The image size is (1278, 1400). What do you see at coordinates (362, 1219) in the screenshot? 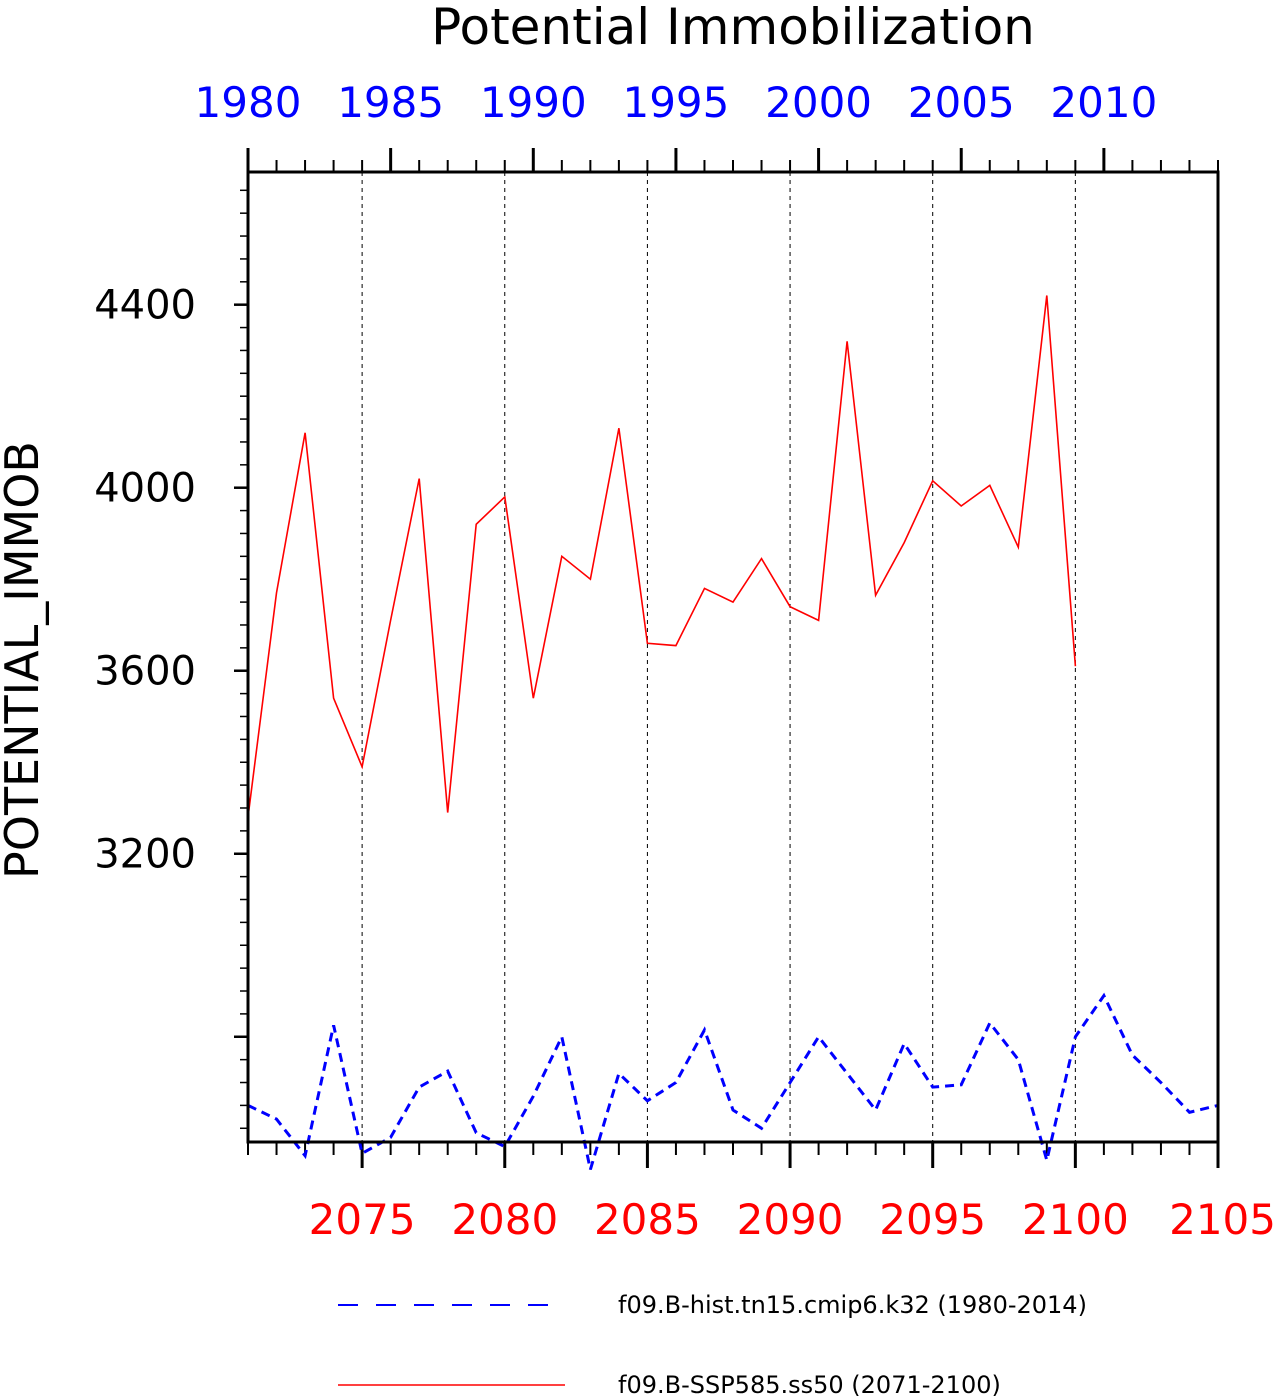
I see `bottom-x-tick-label: 2075` at bounding box center [362, 1219].